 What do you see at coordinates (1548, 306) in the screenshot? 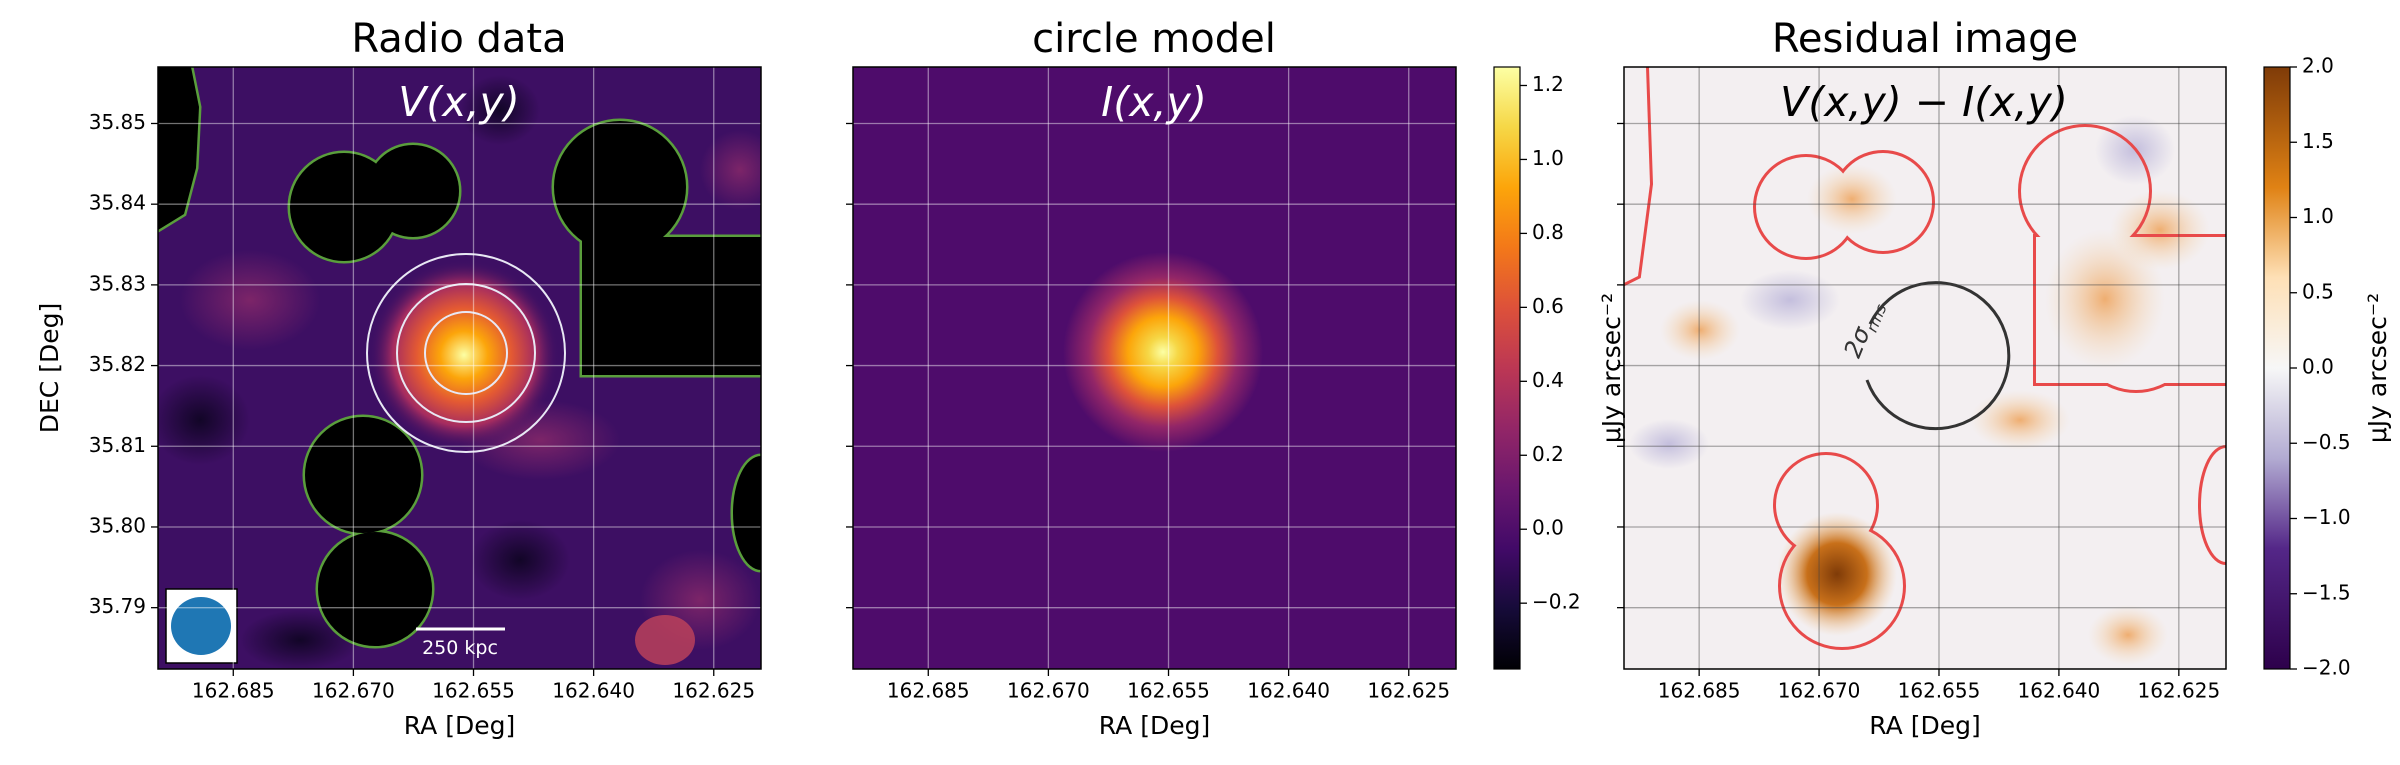
I see `colorbar-tick-label: 0.6` at bounding box center [1548, 306].